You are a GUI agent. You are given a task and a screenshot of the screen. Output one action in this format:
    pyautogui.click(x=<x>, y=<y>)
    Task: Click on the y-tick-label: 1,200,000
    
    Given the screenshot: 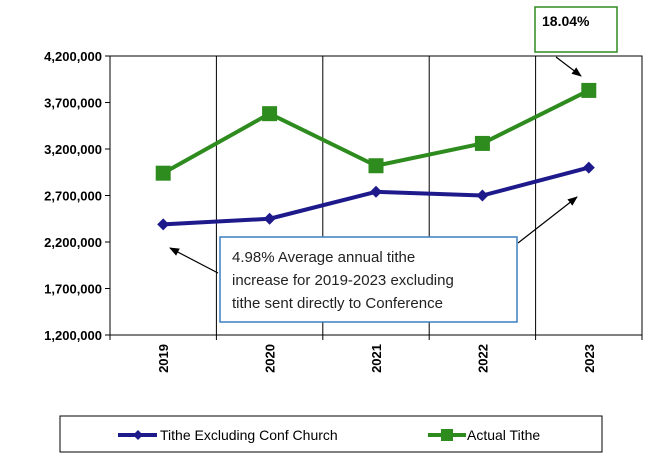 What is the action you would take?
    pyautogui.click(x=73, y=335)
    